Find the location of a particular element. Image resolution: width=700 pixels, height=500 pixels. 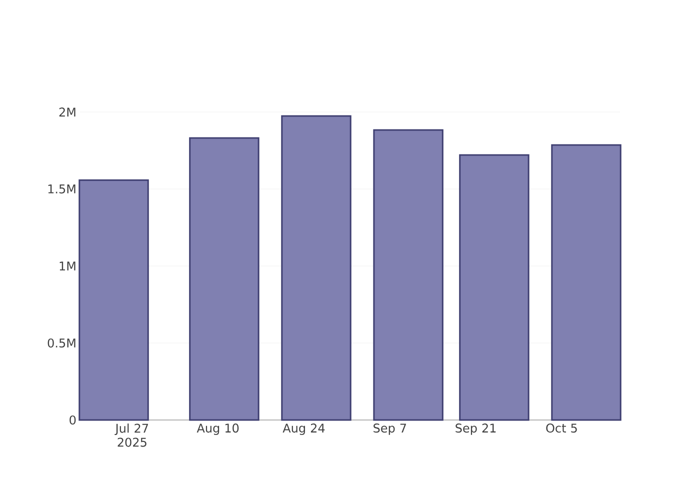

y-tick-label: 0.5M is located at coordinates (62, 343).